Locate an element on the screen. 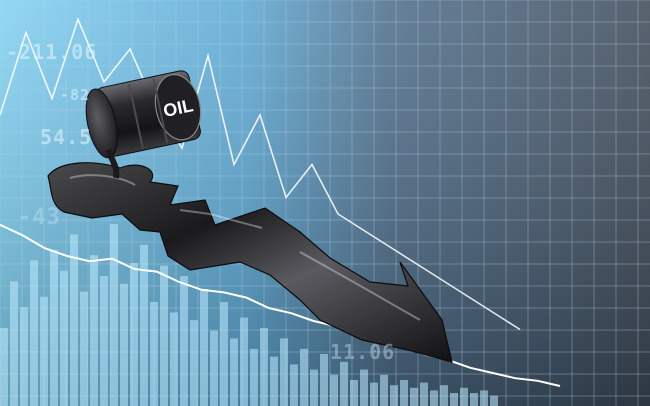 Image resolution: width=650 pixels, height=406 pixels. ticker-3: 54.5 is located at coordinates (66, 137).